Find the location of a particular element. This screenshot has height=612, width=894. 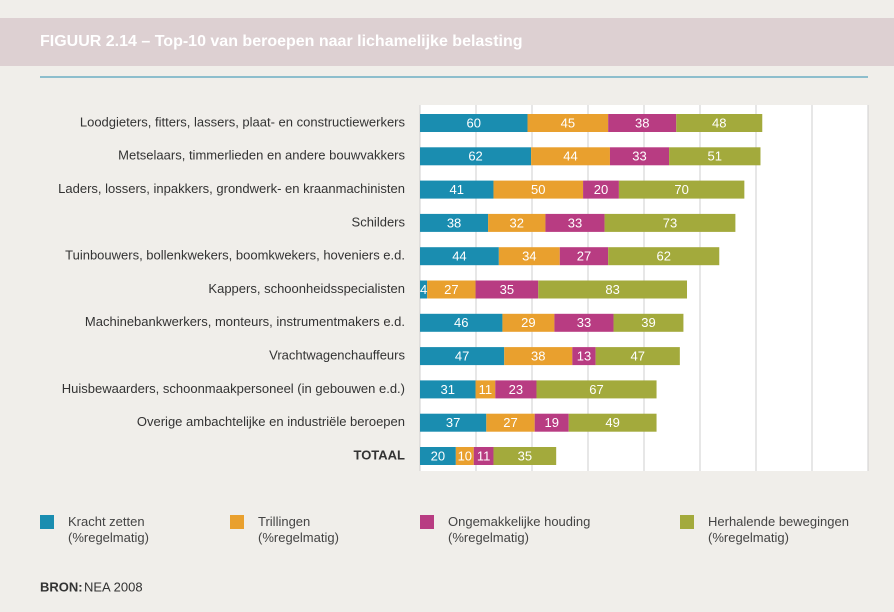

value-label: 83 is located at coordinates (612, 289).